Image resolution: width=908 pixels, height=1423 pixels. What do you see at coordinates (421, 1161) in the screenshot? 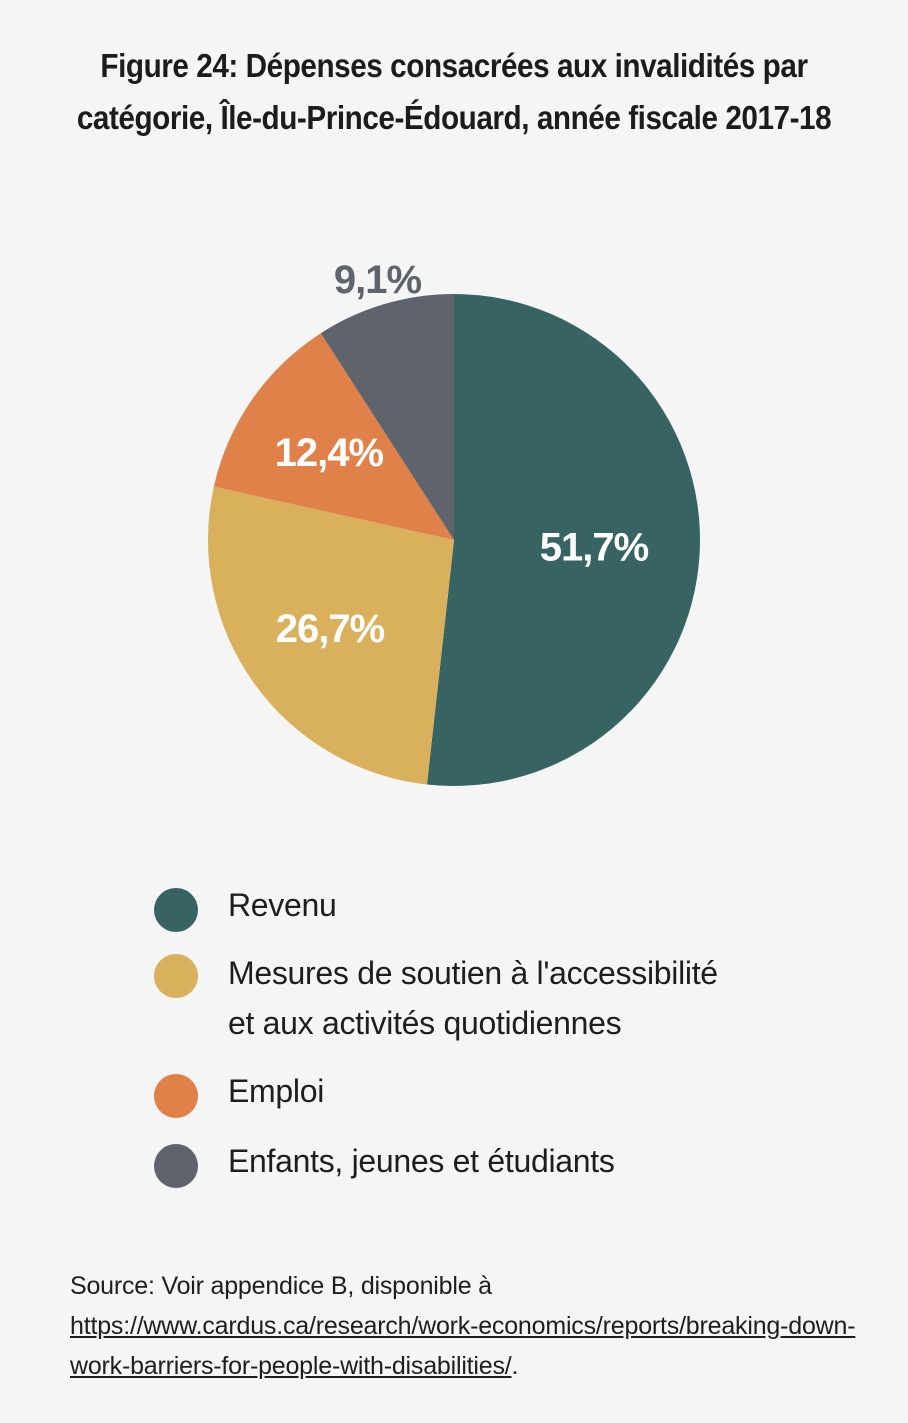
I see `legend-label-enfants: Enfants, jeunes et étudiants` at bounding box center [421, 1161].